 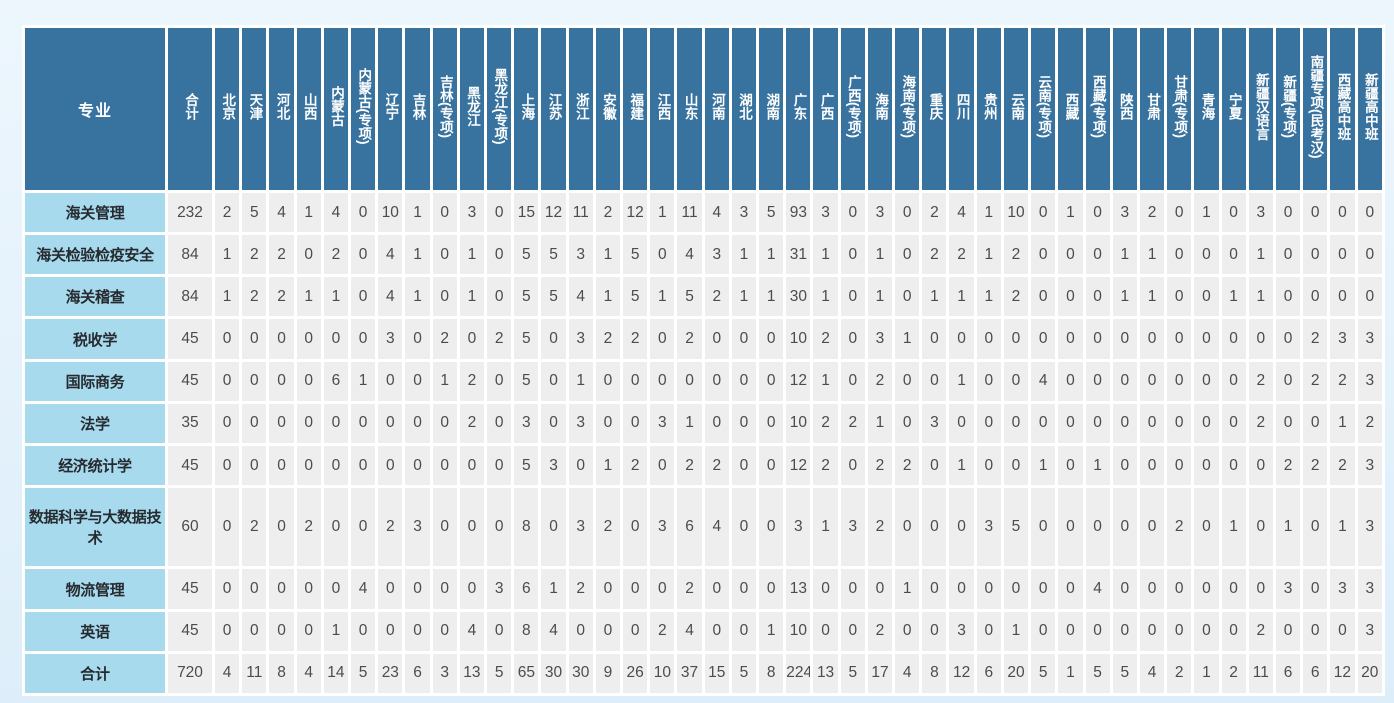 I want to click on province-column-header: 新疆高中班, so click(x=1369, y=109).